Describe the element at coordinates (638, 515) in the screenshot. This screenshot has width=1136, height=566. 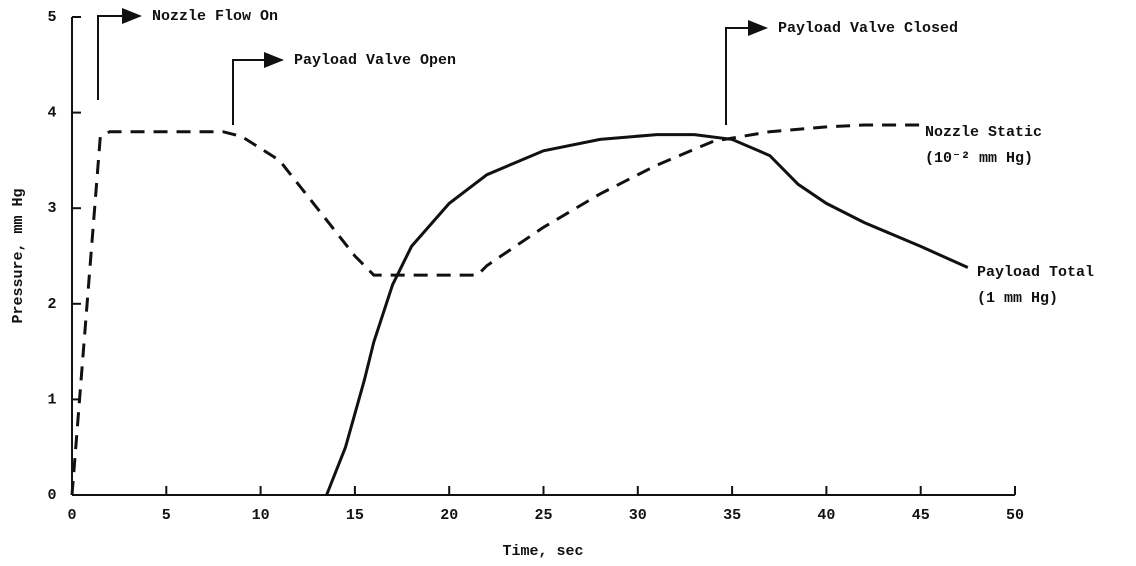
I see `x-tick-label: 30` at that location.